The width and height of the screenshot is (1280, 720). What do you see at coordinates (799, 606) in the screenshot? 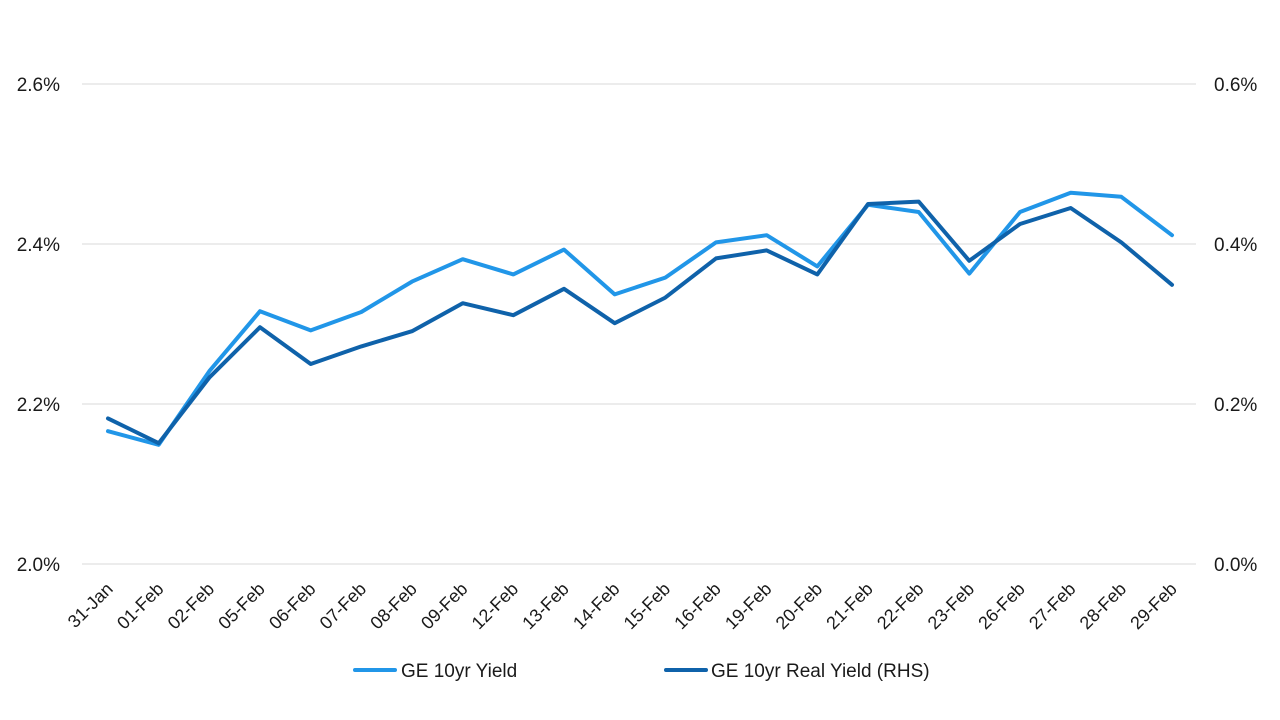
I see `x-tick-label: 20-Feb` at bounding box center [799, 606].